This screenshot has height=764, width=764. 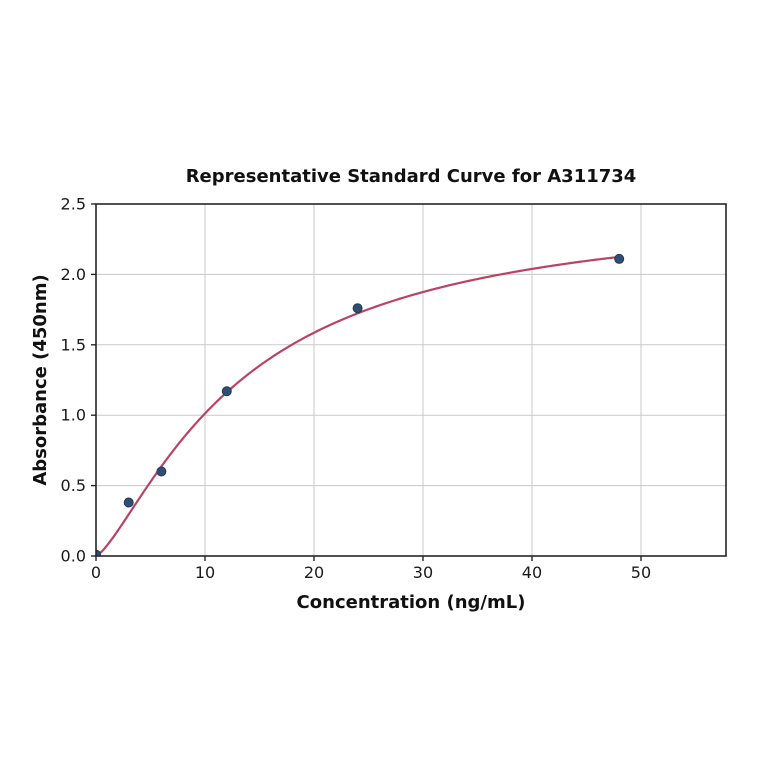 I want to click on y-tick-label: 0.0, so click(x=73, y=556).